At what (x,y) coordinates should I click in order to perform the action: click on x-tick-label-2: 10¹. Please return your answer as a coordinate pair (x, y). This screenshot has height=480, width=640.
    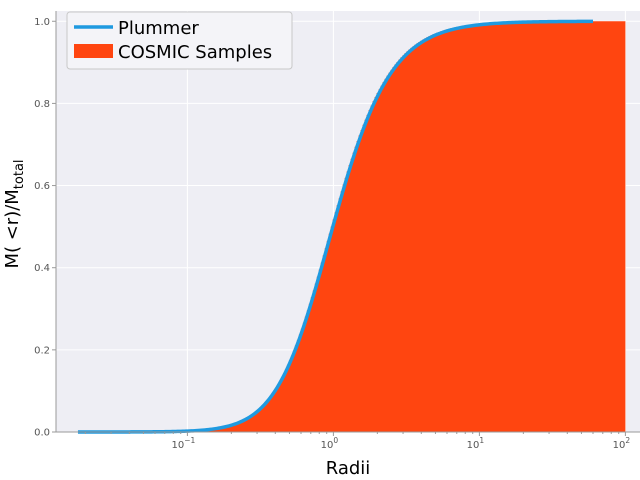
    Looking at the image, I should click on (476, 443).